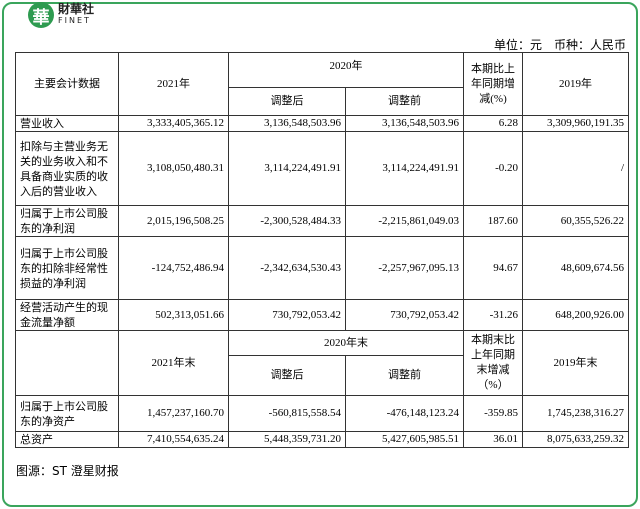  Describe the element at coordinates (67, 268) in the screenshot. I see `row-label: 归属于上市公司股东的扣除非经常性损益的净利润` at that location.